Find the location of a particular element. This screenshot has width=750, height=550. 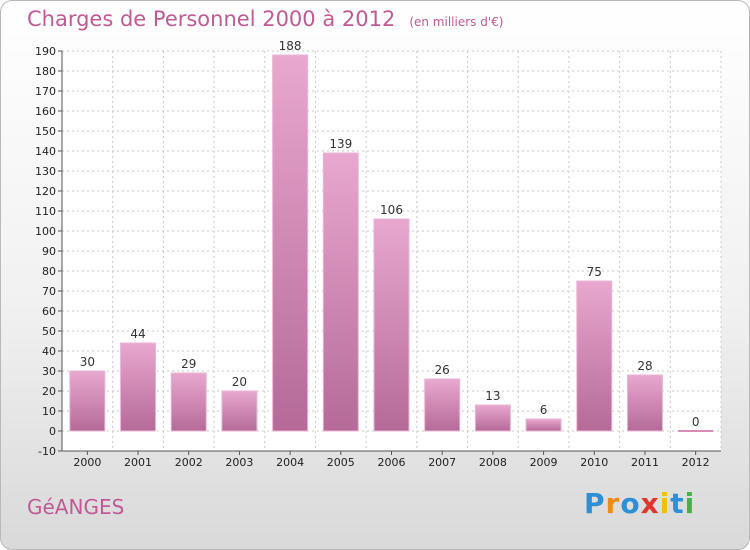

logo-letter: t is located at coordinates (677, 503).